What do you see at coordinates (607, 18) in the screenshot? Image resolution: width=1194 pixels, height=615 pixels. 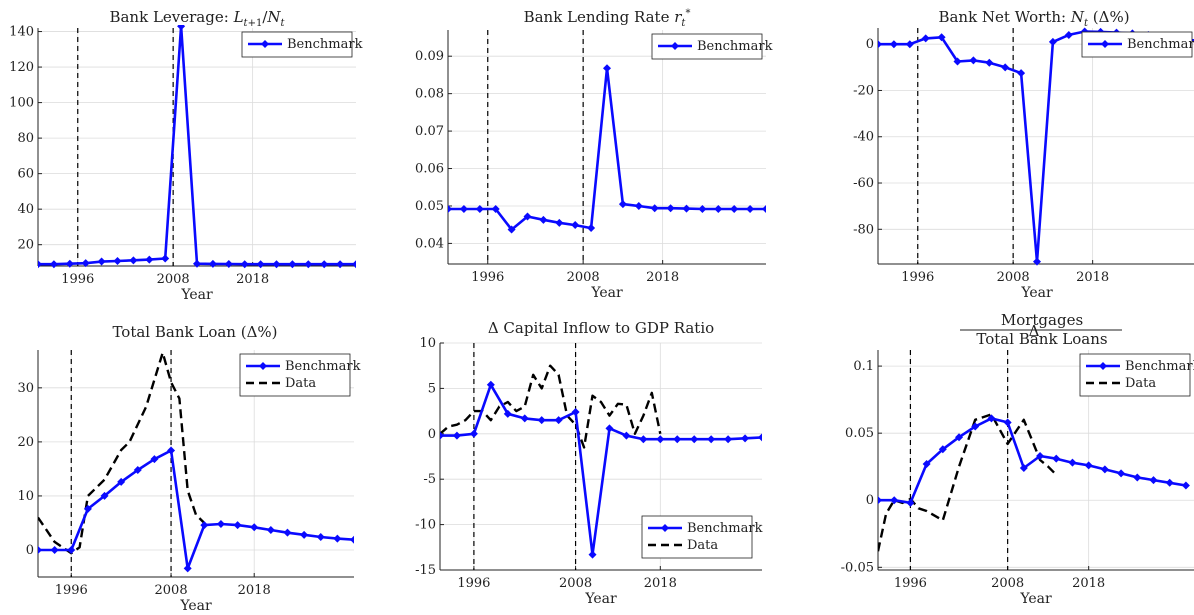 I see `title-bank-lending-rate: Bank Lending Rate rt*` at bounding box center [607, 18].